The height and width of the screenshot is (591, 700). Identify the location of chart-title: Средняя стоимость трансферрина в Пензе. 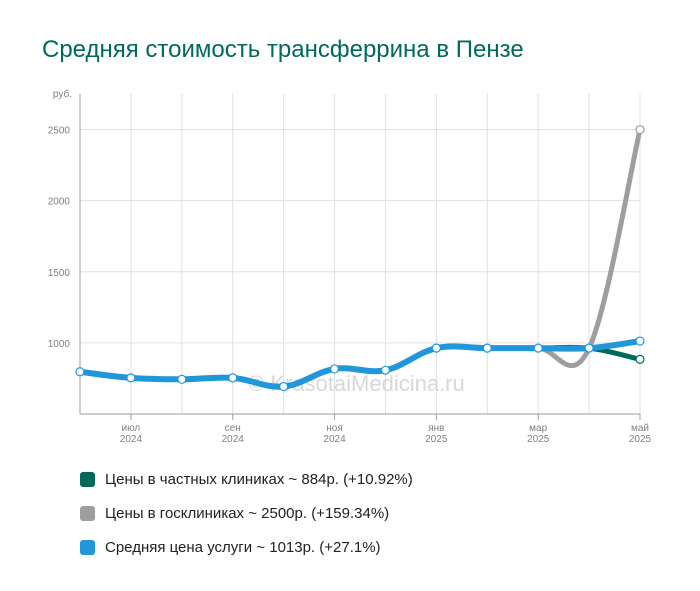
(283, 49).